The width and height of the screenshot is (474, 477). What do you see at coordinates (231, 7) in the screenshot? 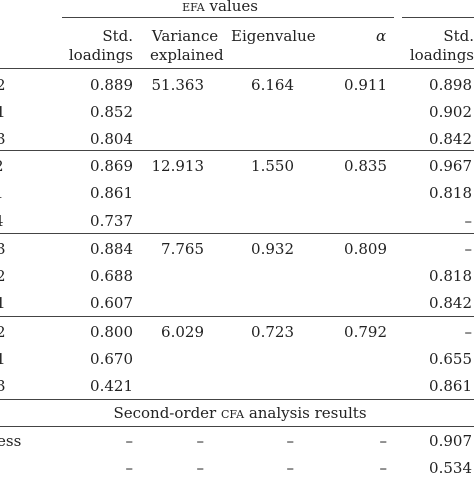
I see `efa-group-suffix: values` at bounding box center [231, 7].